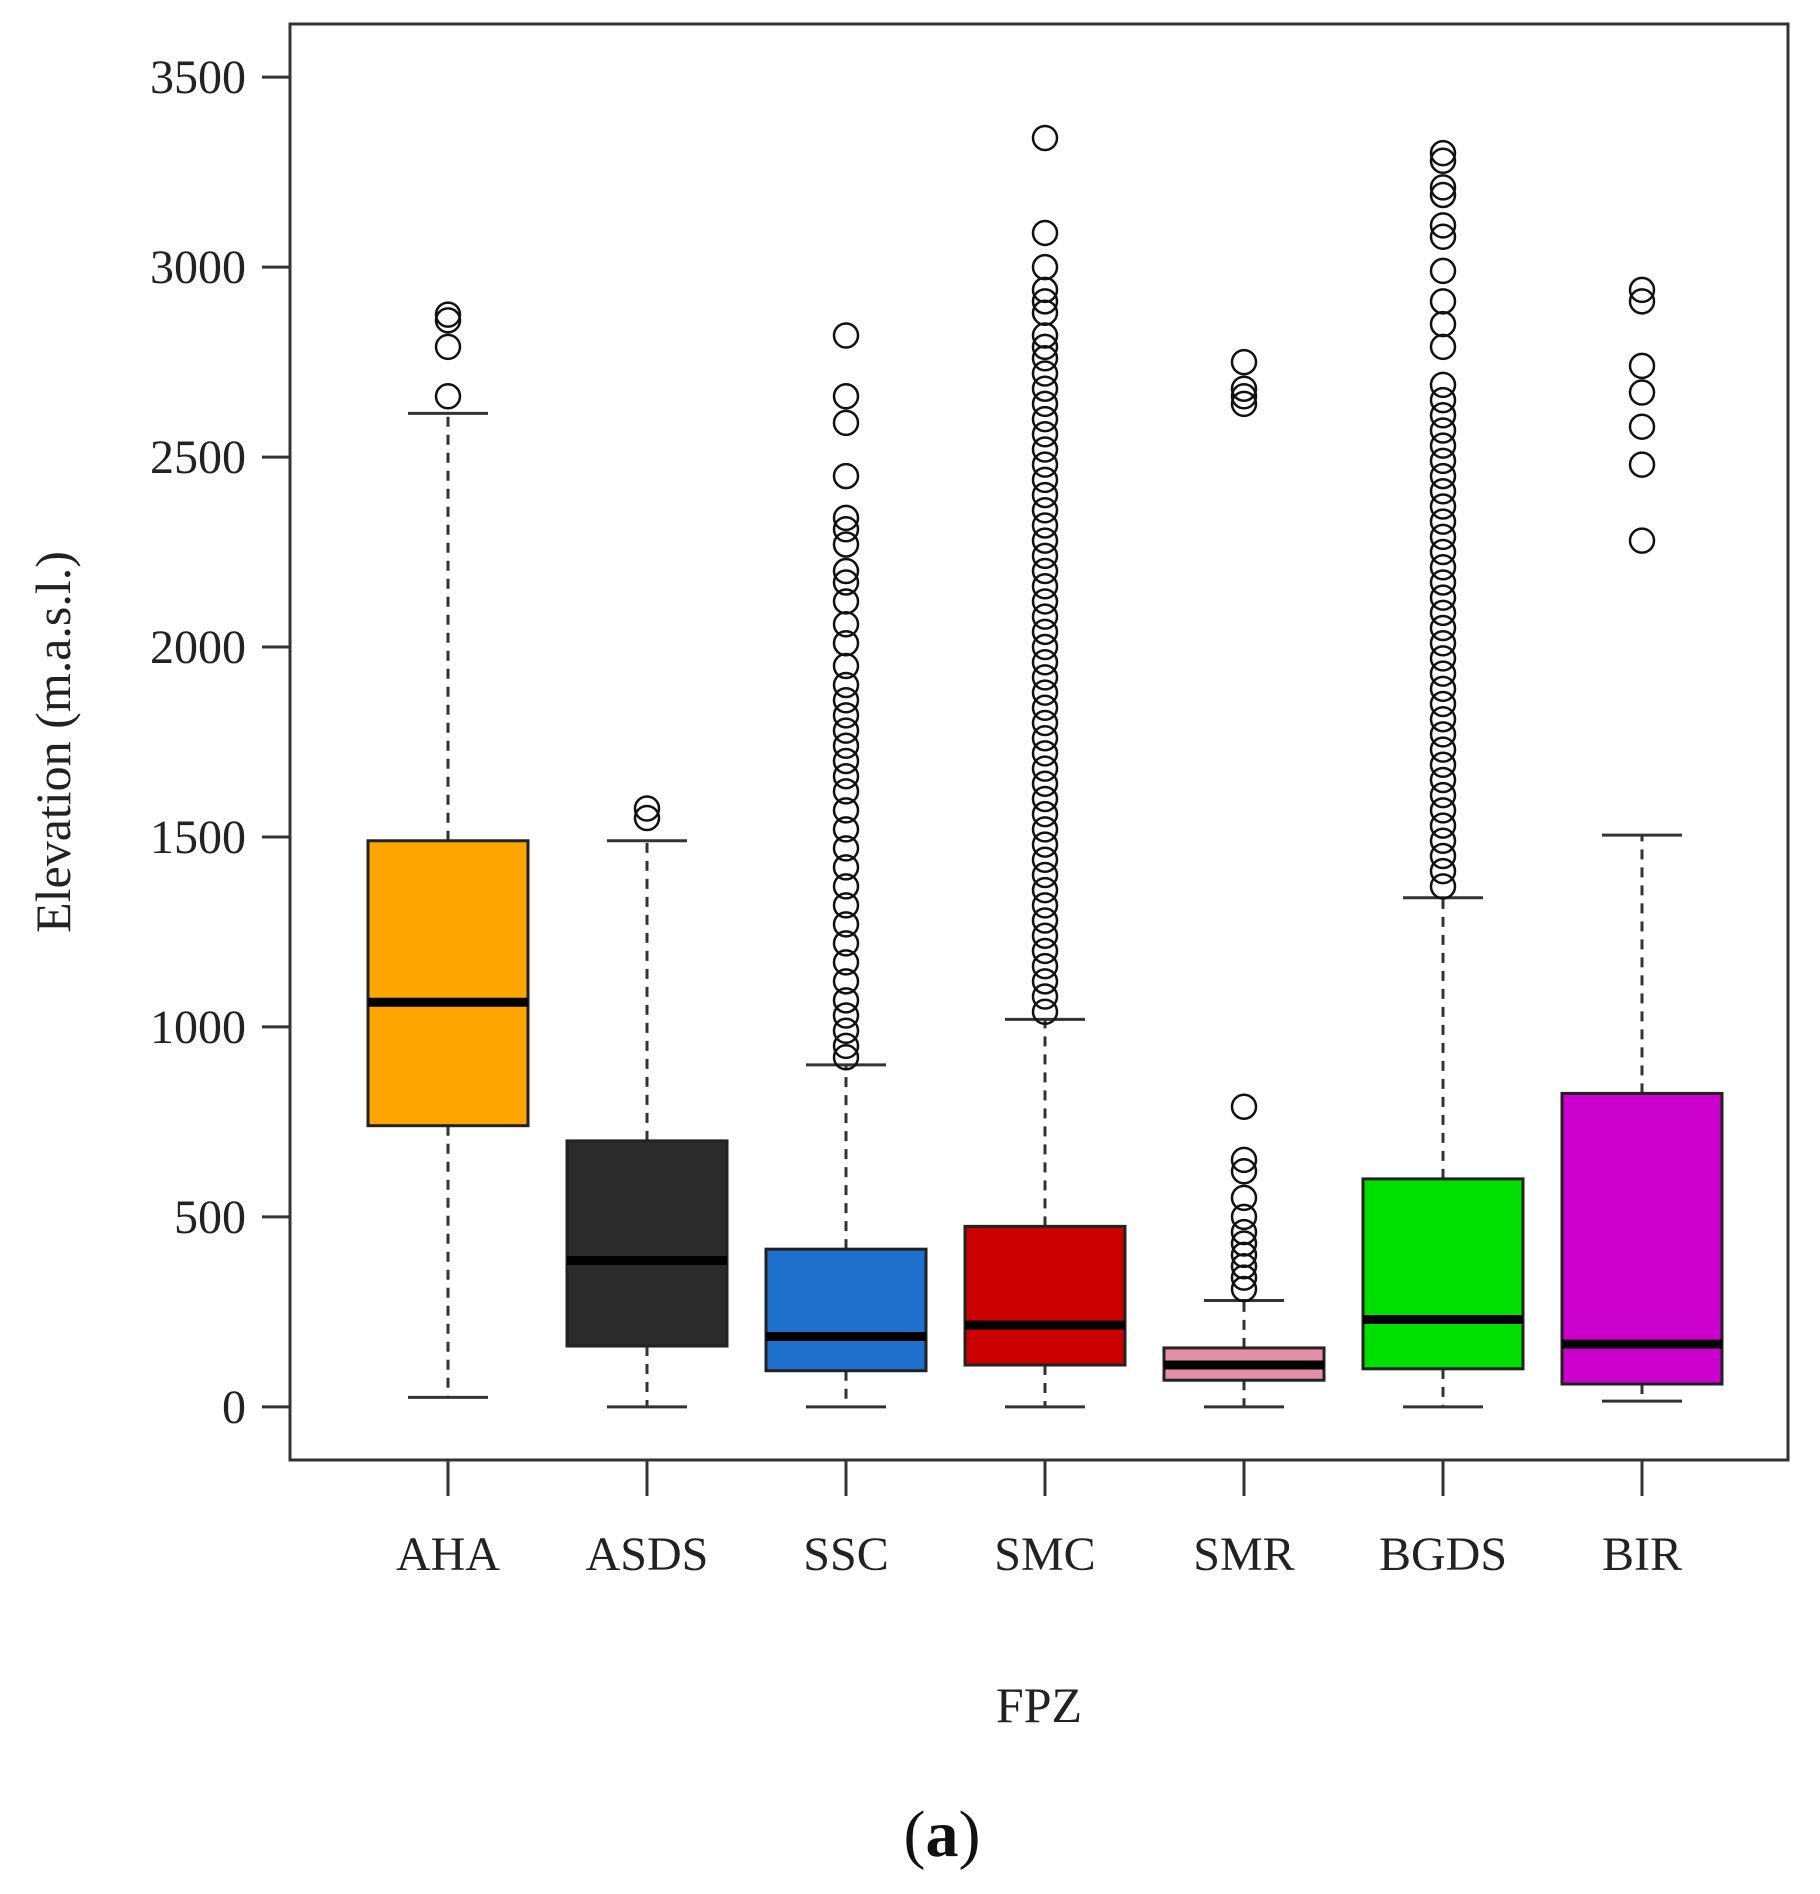 The image size is (1820, 1894). I want to click on box-bir, so click(1642, 839).